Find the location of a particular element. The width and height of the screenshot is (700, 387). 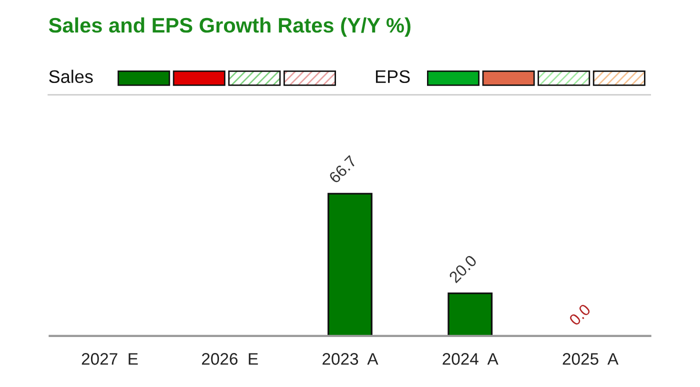

chart-title: Sales and EPS Growth Rates (Y/Y %) is located at coordinates (229, 27).